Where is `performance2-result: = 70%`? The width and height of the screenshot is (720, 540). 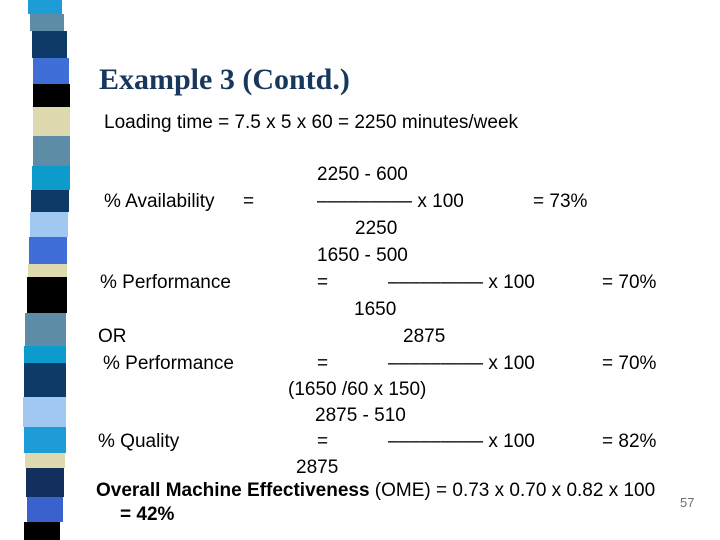 performance2-result: = 70% is located at coordinates (629, 363).